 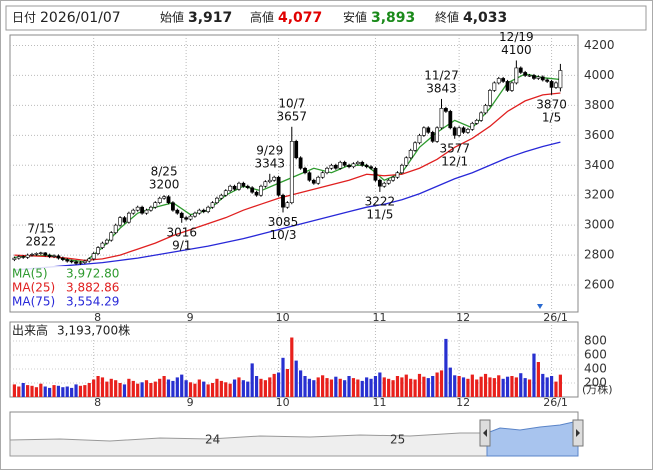 What do you see at coordinates (379, 214) in the screenshot?
I see `annotation-date: 11/5` at bounding box center [379, 214].